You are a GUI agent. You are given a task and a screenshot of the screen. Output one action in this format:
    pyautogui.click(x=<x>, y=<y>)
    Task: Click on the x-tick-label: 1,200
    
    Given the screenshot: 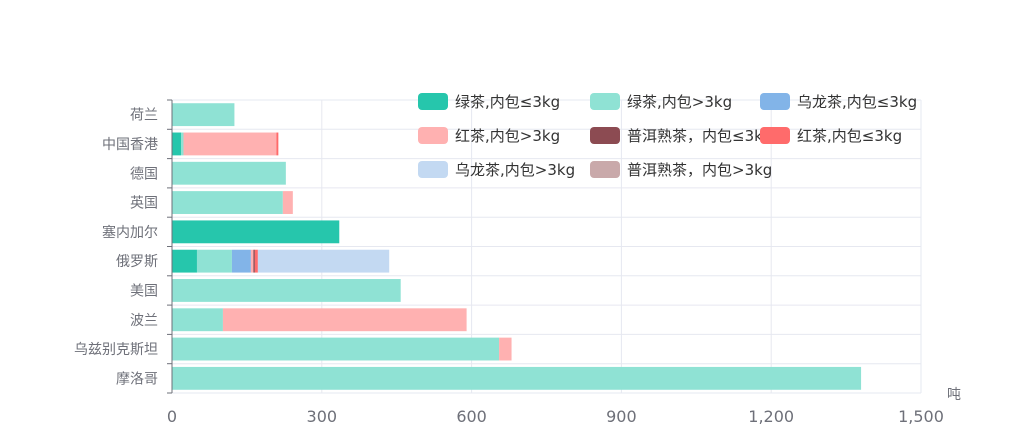 What is the action you would take?
    pyautogui.click(x=771, y=416)
    